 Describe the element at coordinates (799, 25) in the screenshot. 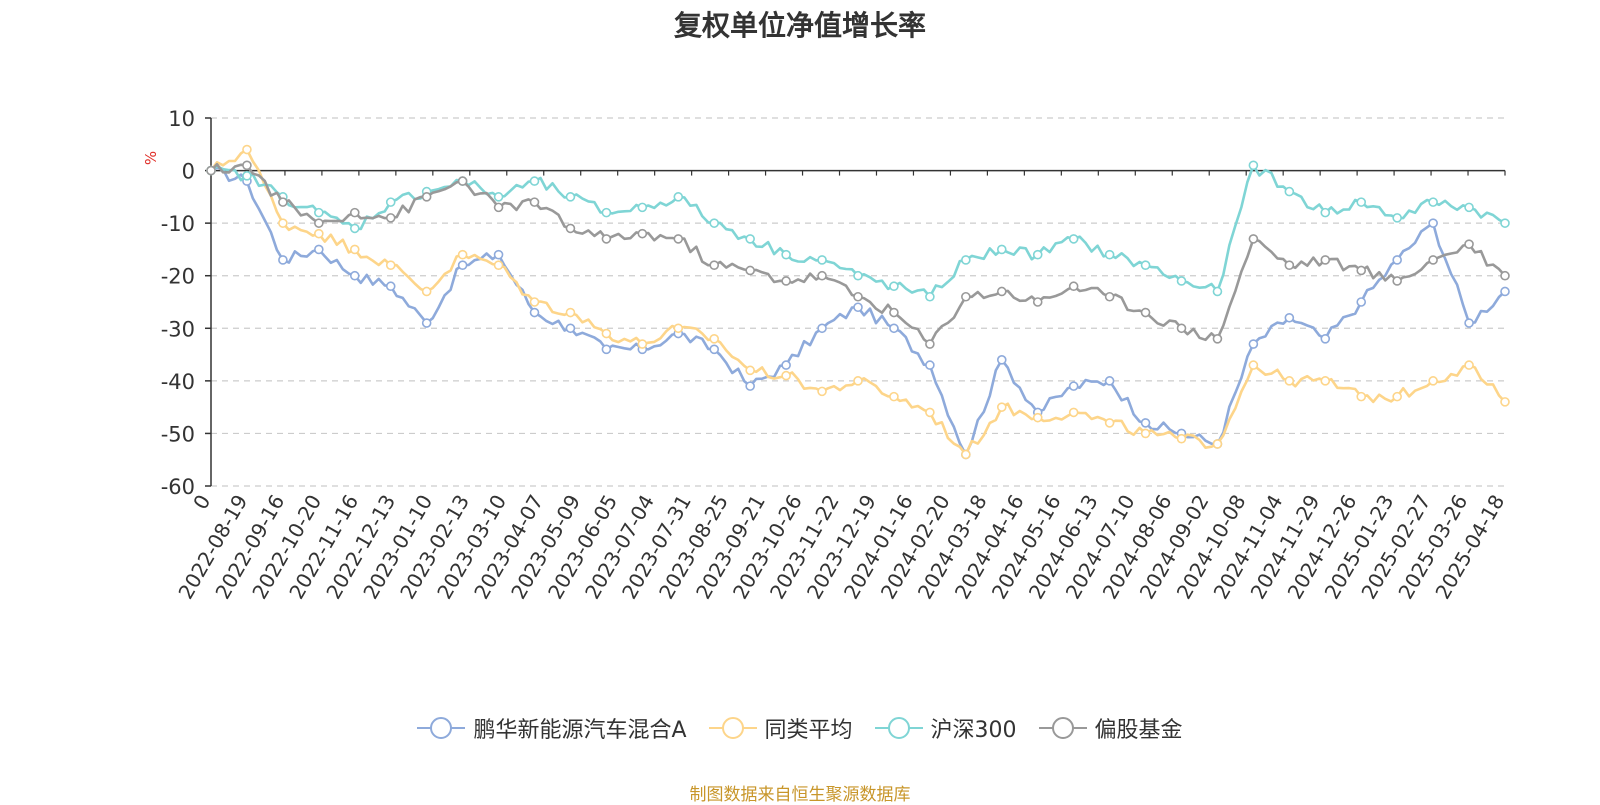

I see `chart-title: 复权单位净值增长率` at that location.